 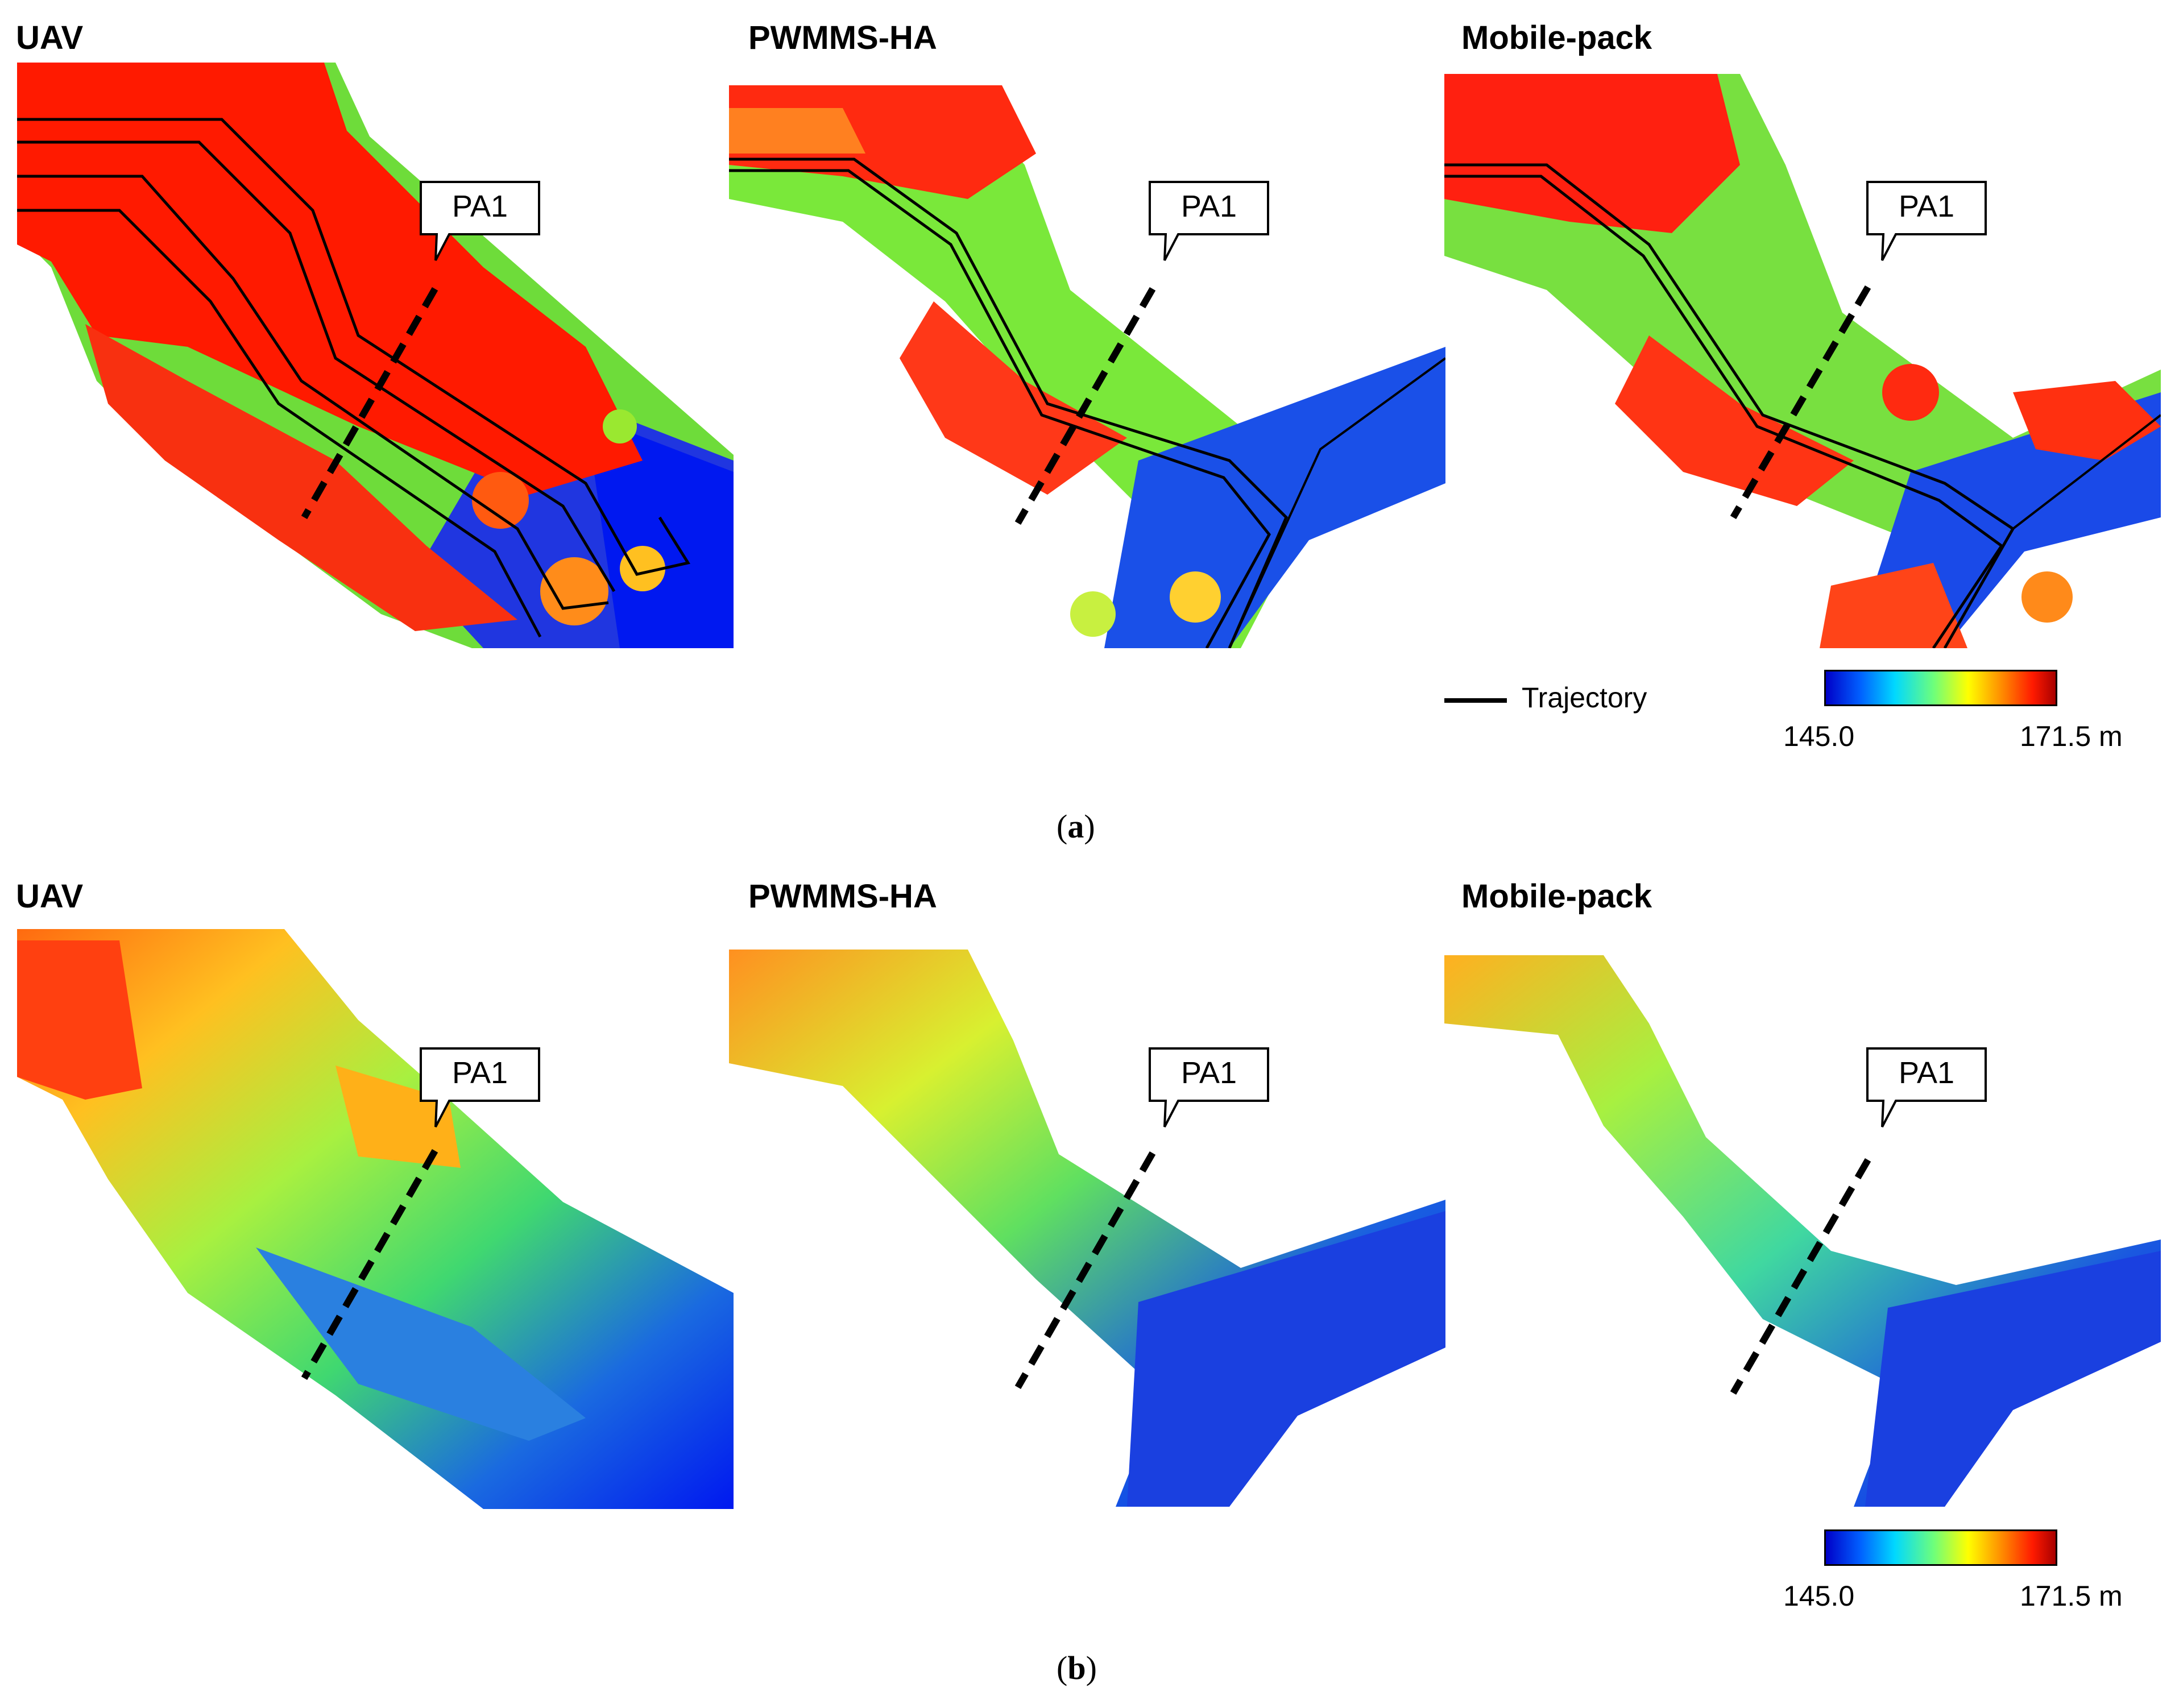 I want to click on caption-letter: b, so click(x=1076, y=1667).